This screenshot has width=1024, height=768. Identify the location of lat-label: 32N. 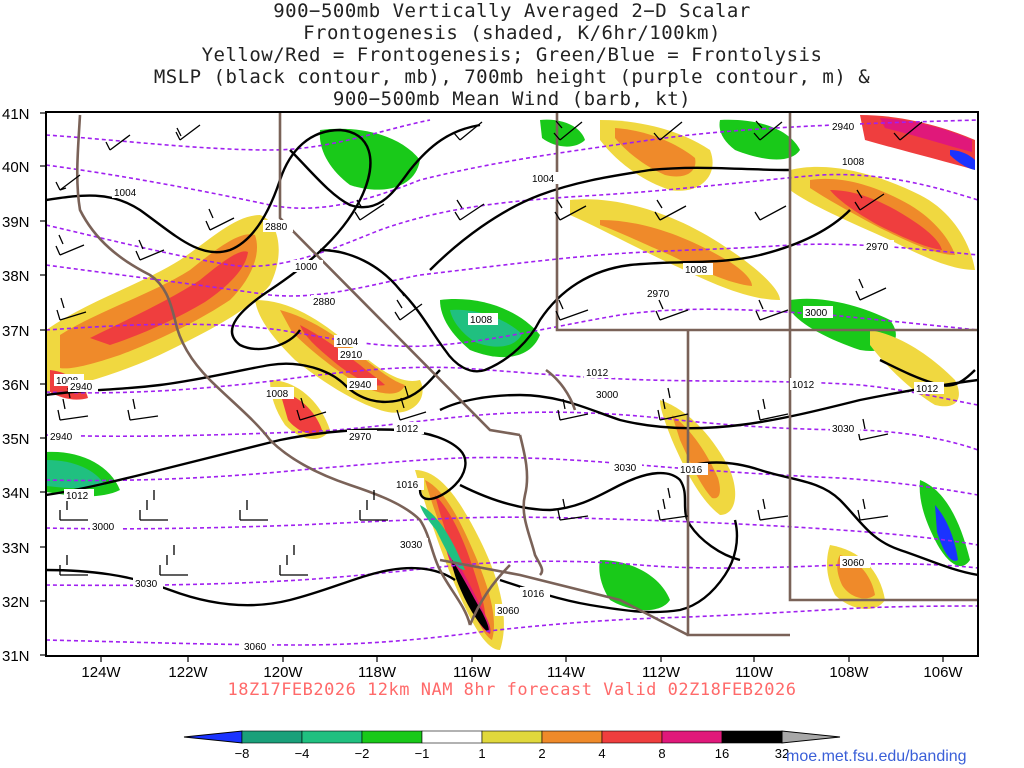
(16, 602).